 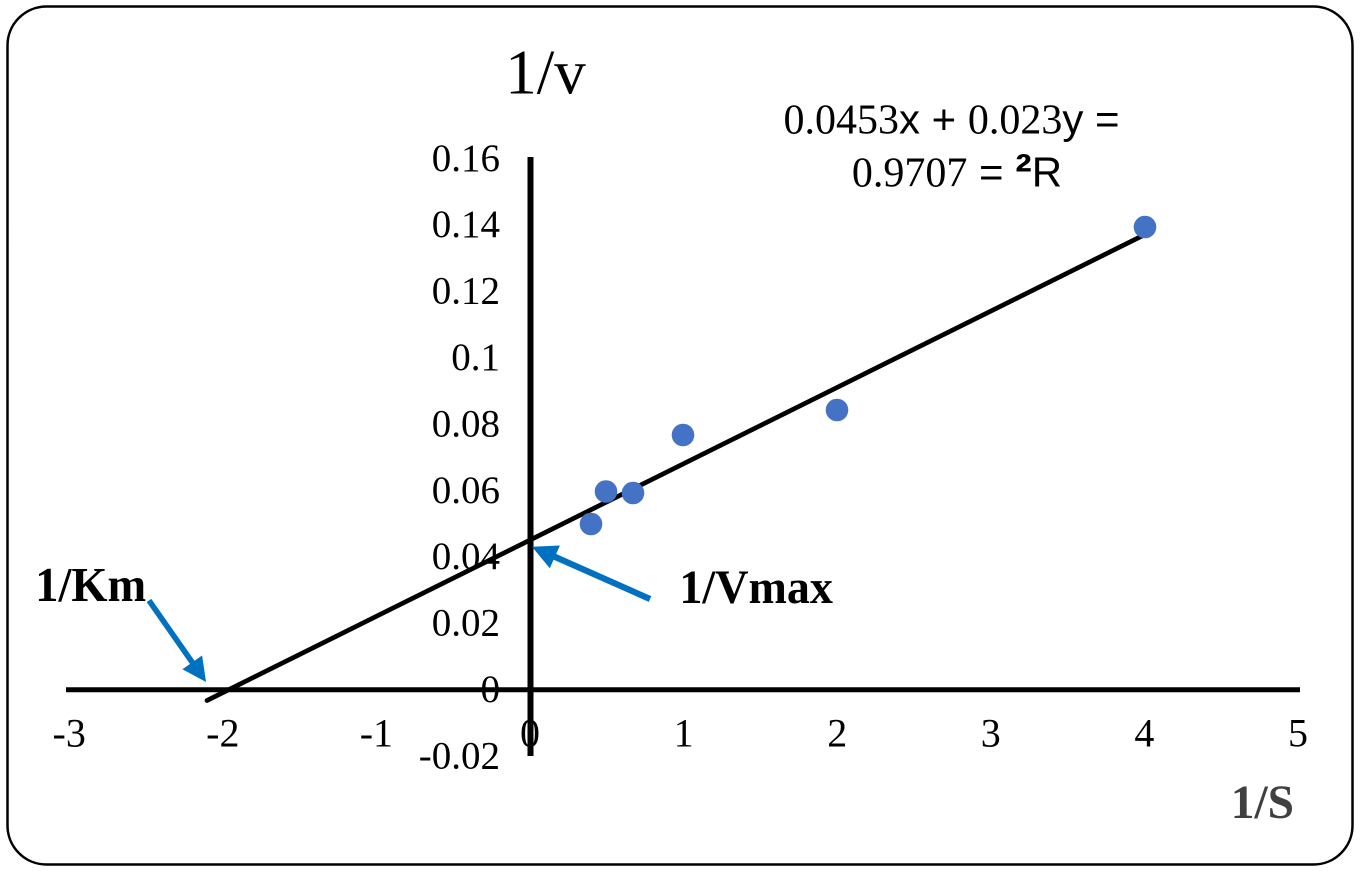 What do you see at coordinates (756, 587) in the screenshot?
I see `svg-text: 1/Vmax` at bounding box center [756, 587].